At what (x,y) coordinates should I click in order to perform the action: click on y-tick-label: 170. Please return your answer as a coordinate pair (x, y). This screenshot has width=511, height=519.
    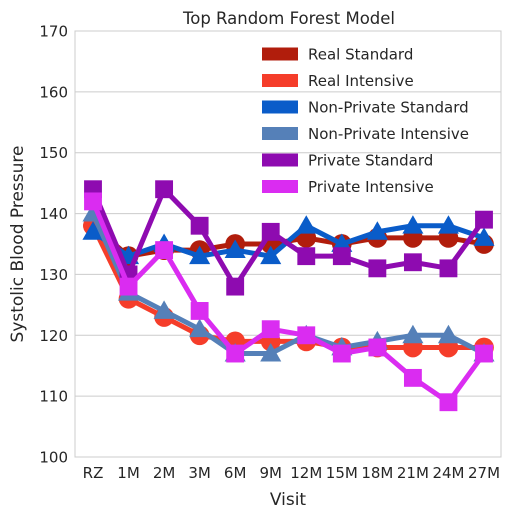
    Looking at the image, I should click on (53, 32).